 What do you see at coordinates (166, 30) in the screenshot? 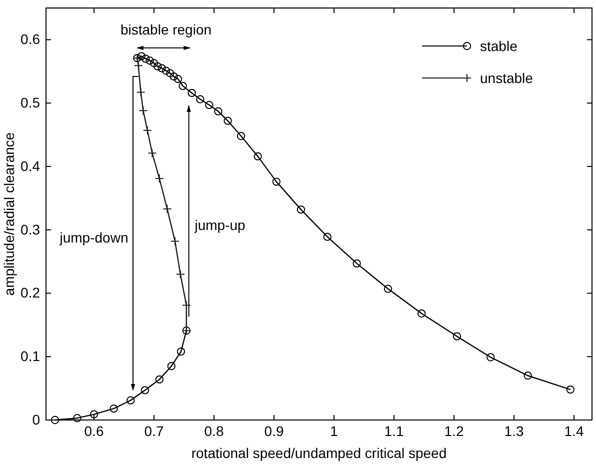
I see `annotation: bistable region` at bounding box center [166, 30].